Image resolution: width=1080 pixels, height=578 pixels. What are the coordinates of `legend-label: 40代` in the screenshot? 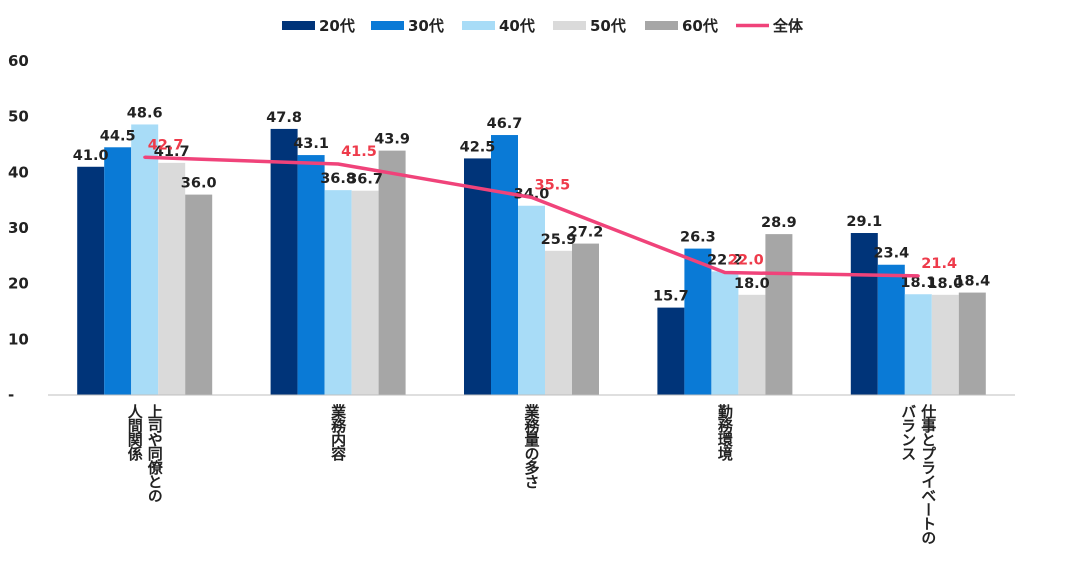 It's located at (517, 26).